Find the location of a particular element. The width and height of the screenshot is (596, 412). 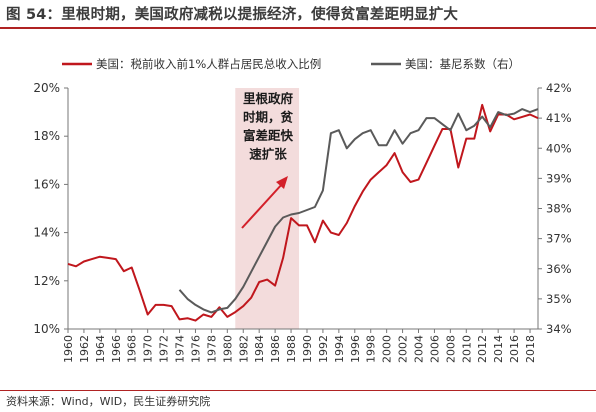

x-tick-label: 1988 is located at coordinates (291, 349).